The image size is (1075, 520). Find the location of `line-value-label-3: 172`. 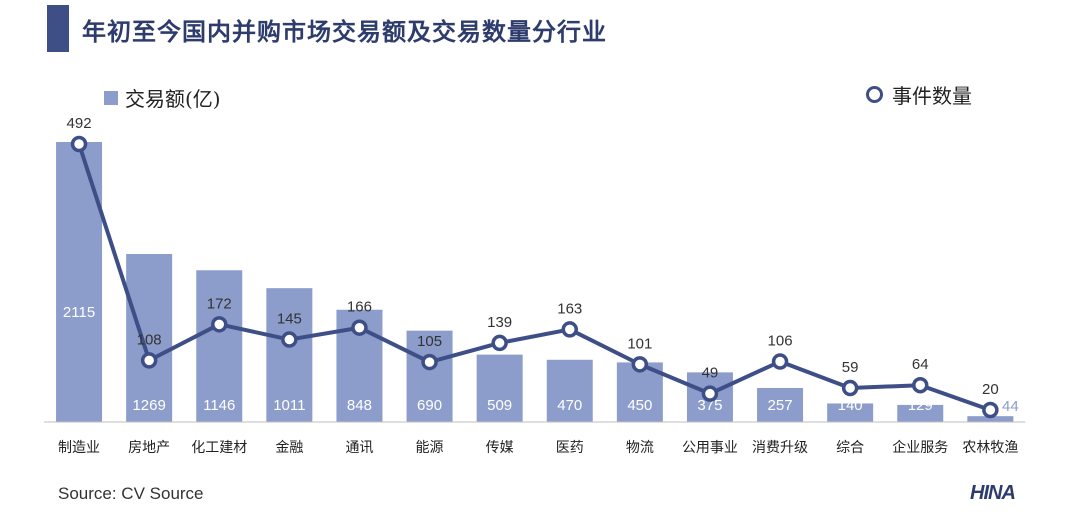

line-value-label-3: 172 is located at coordinates (219, 303).